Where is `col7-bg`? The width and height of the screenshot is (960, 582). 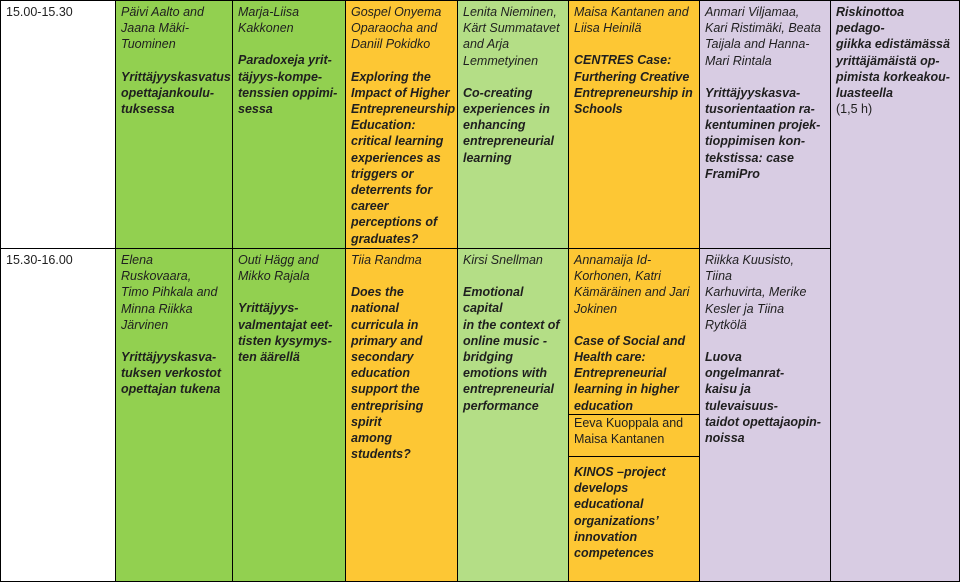
col7-bg is located at coordinates (895, 291).